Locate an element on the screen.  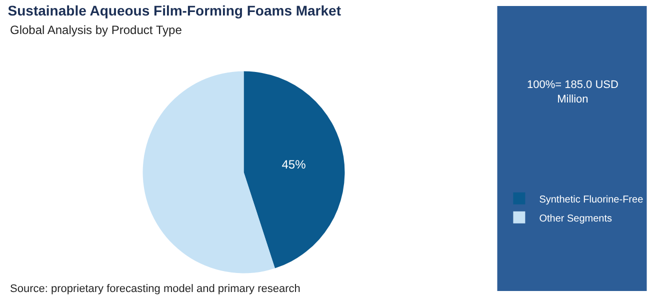
legend-label: Synthetic Fluorine-Free is located at coordinates (591, 200).